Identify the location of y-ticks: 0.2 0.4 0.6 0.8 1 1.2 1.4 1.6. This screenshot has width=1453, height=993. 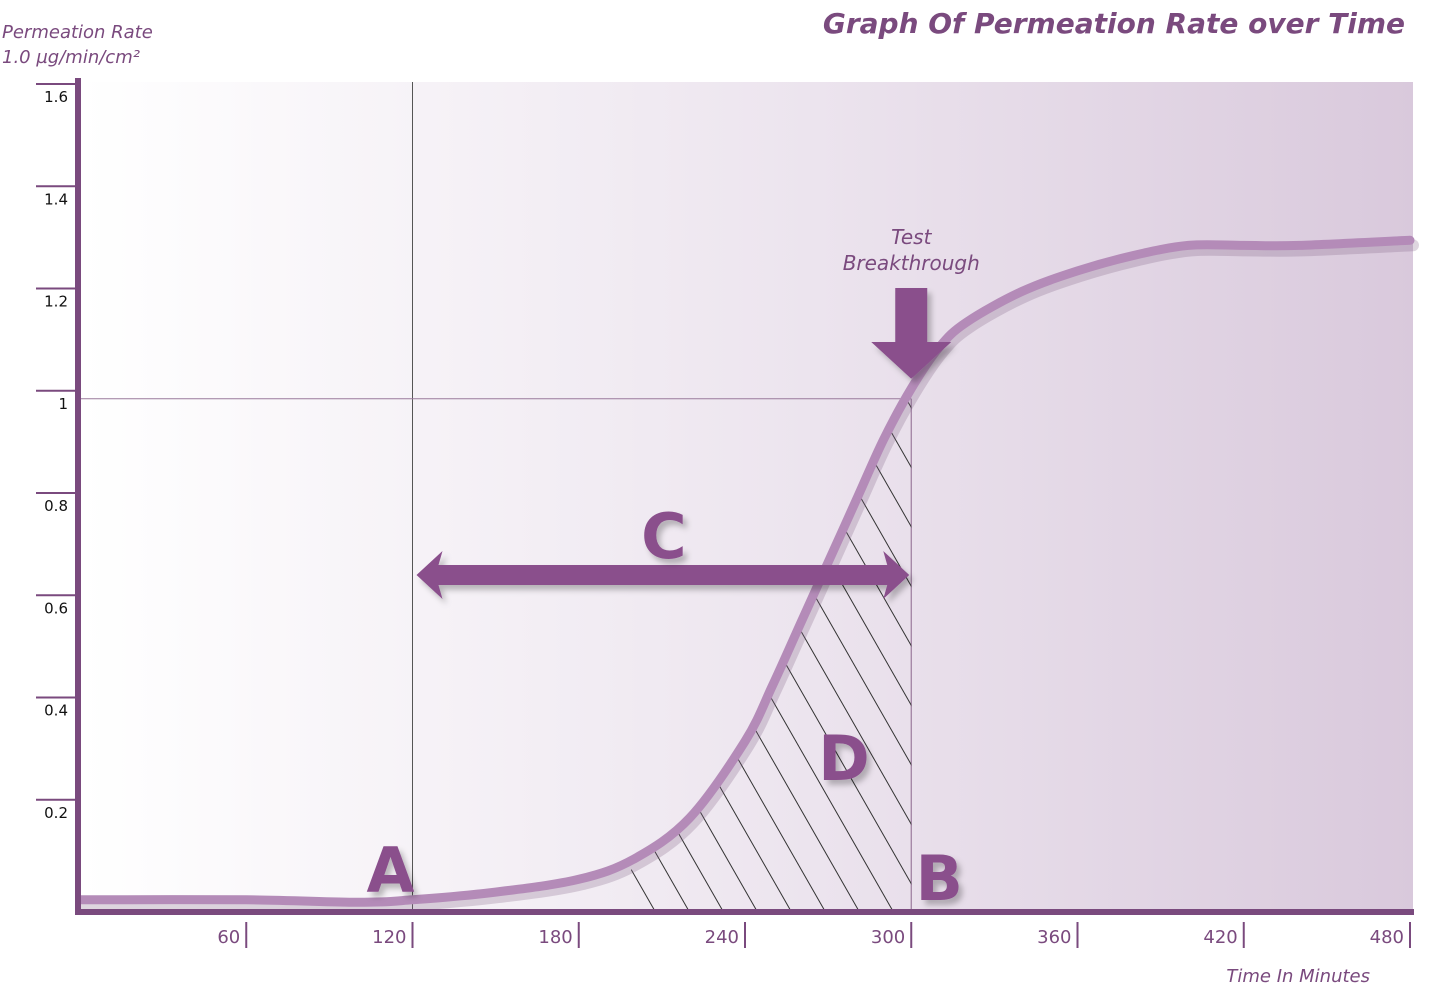
(58, 452).